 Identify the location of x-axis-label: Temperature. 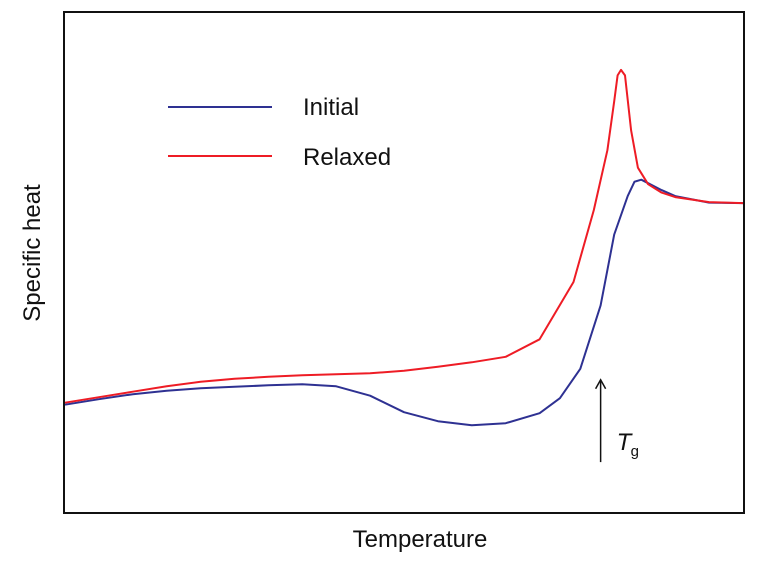
(420, 539).